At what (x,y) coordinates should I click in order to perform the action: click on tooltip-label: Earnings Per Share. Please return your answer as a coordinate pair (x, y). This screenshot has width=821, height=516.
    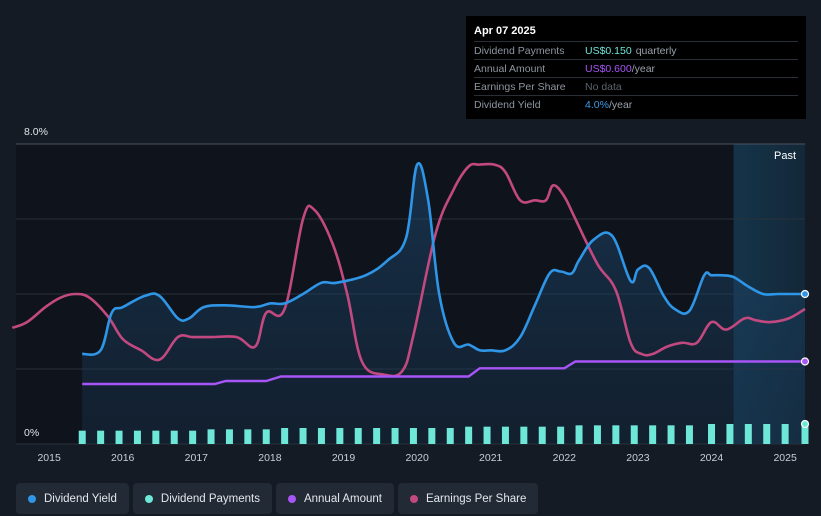
    Looking at the image, I should click on (520, 86).